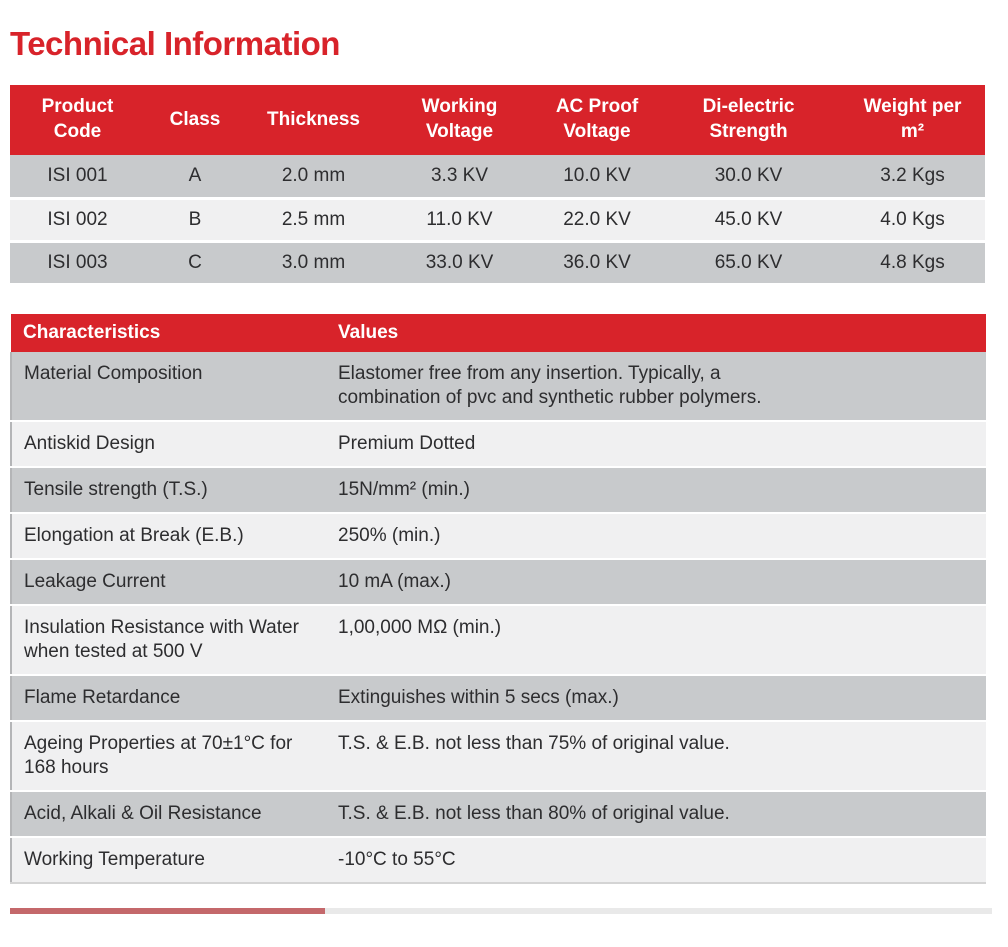  I want to click on spec-cell: ISI 002, so click(77, 220).